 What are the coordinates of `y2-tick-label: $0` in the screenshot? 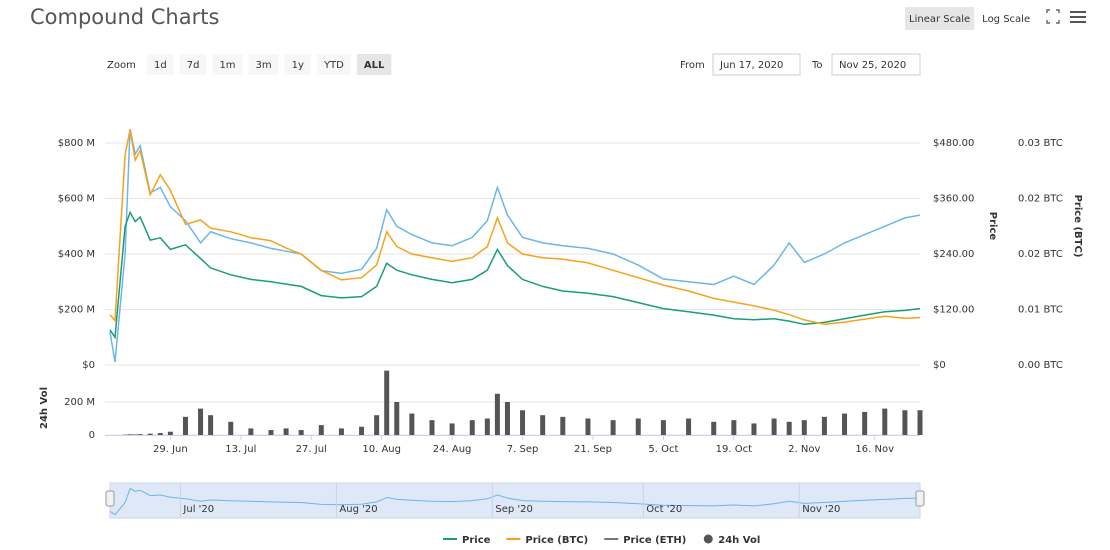 It's located at (939, 365).